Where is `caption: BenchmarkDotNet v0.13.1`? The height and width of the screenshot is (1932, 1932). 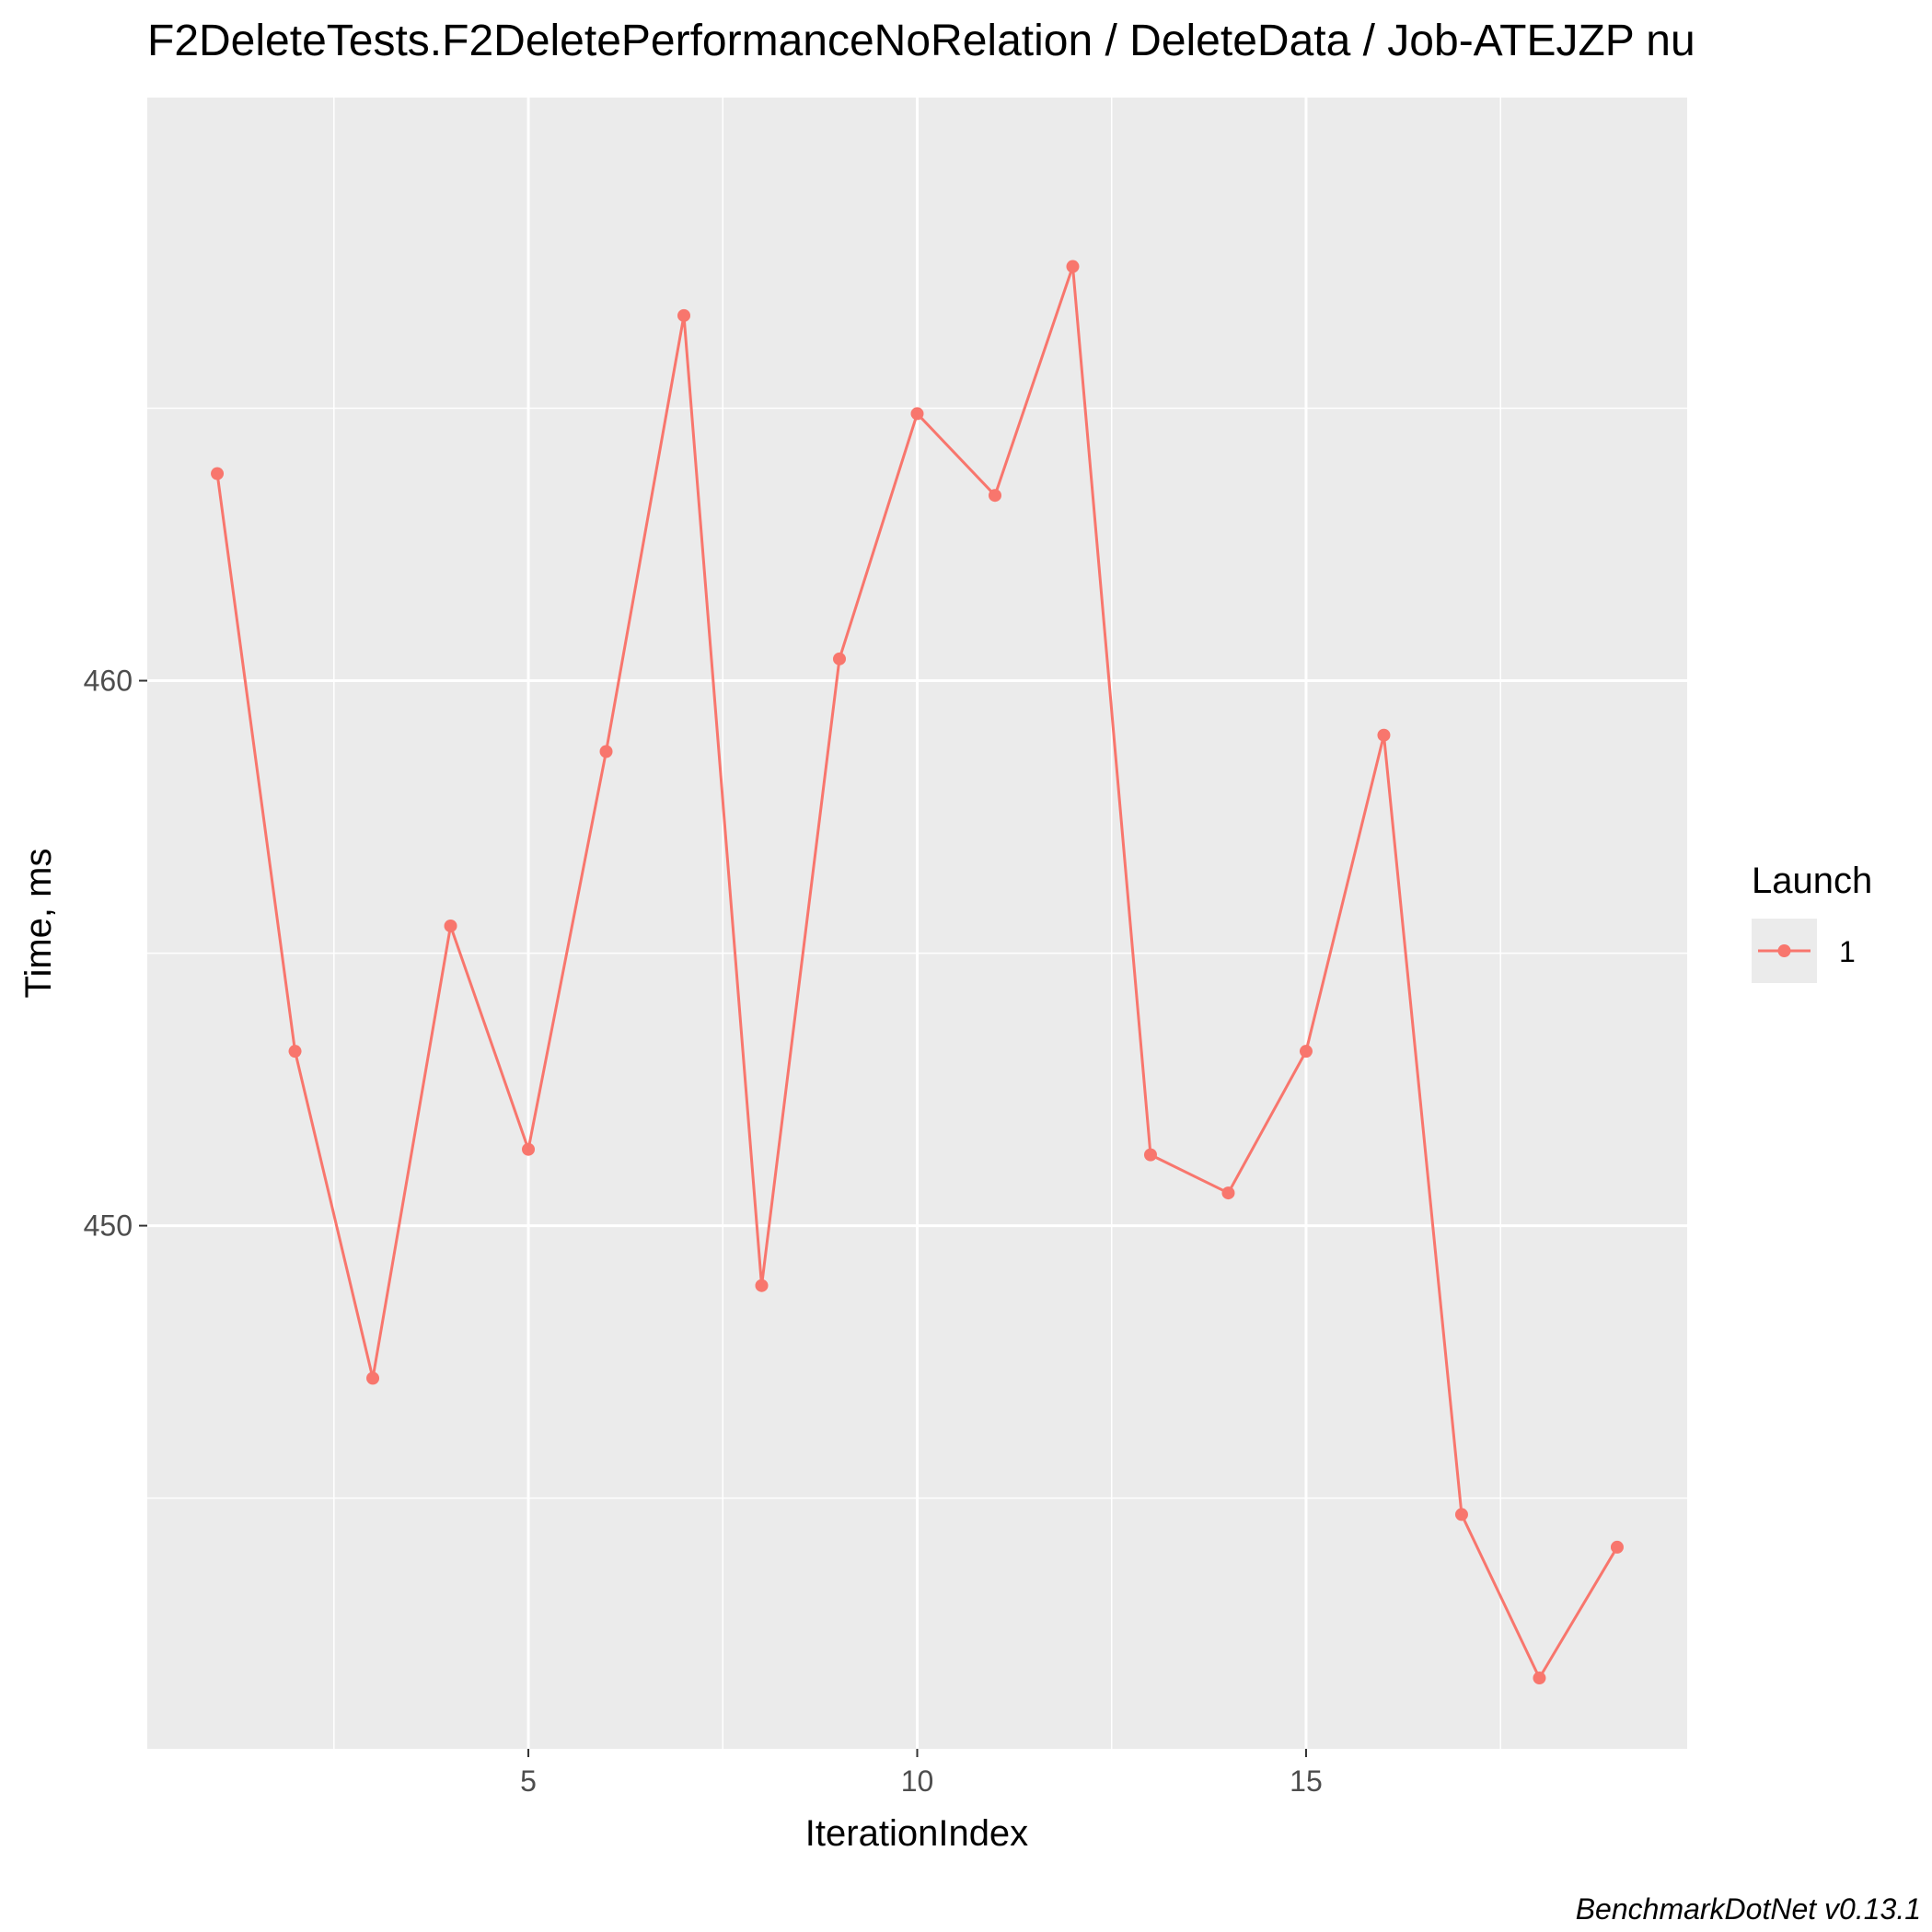 caption: BenchmarkDotNet v0.13.1 is located at coordinates (1749, 1909).